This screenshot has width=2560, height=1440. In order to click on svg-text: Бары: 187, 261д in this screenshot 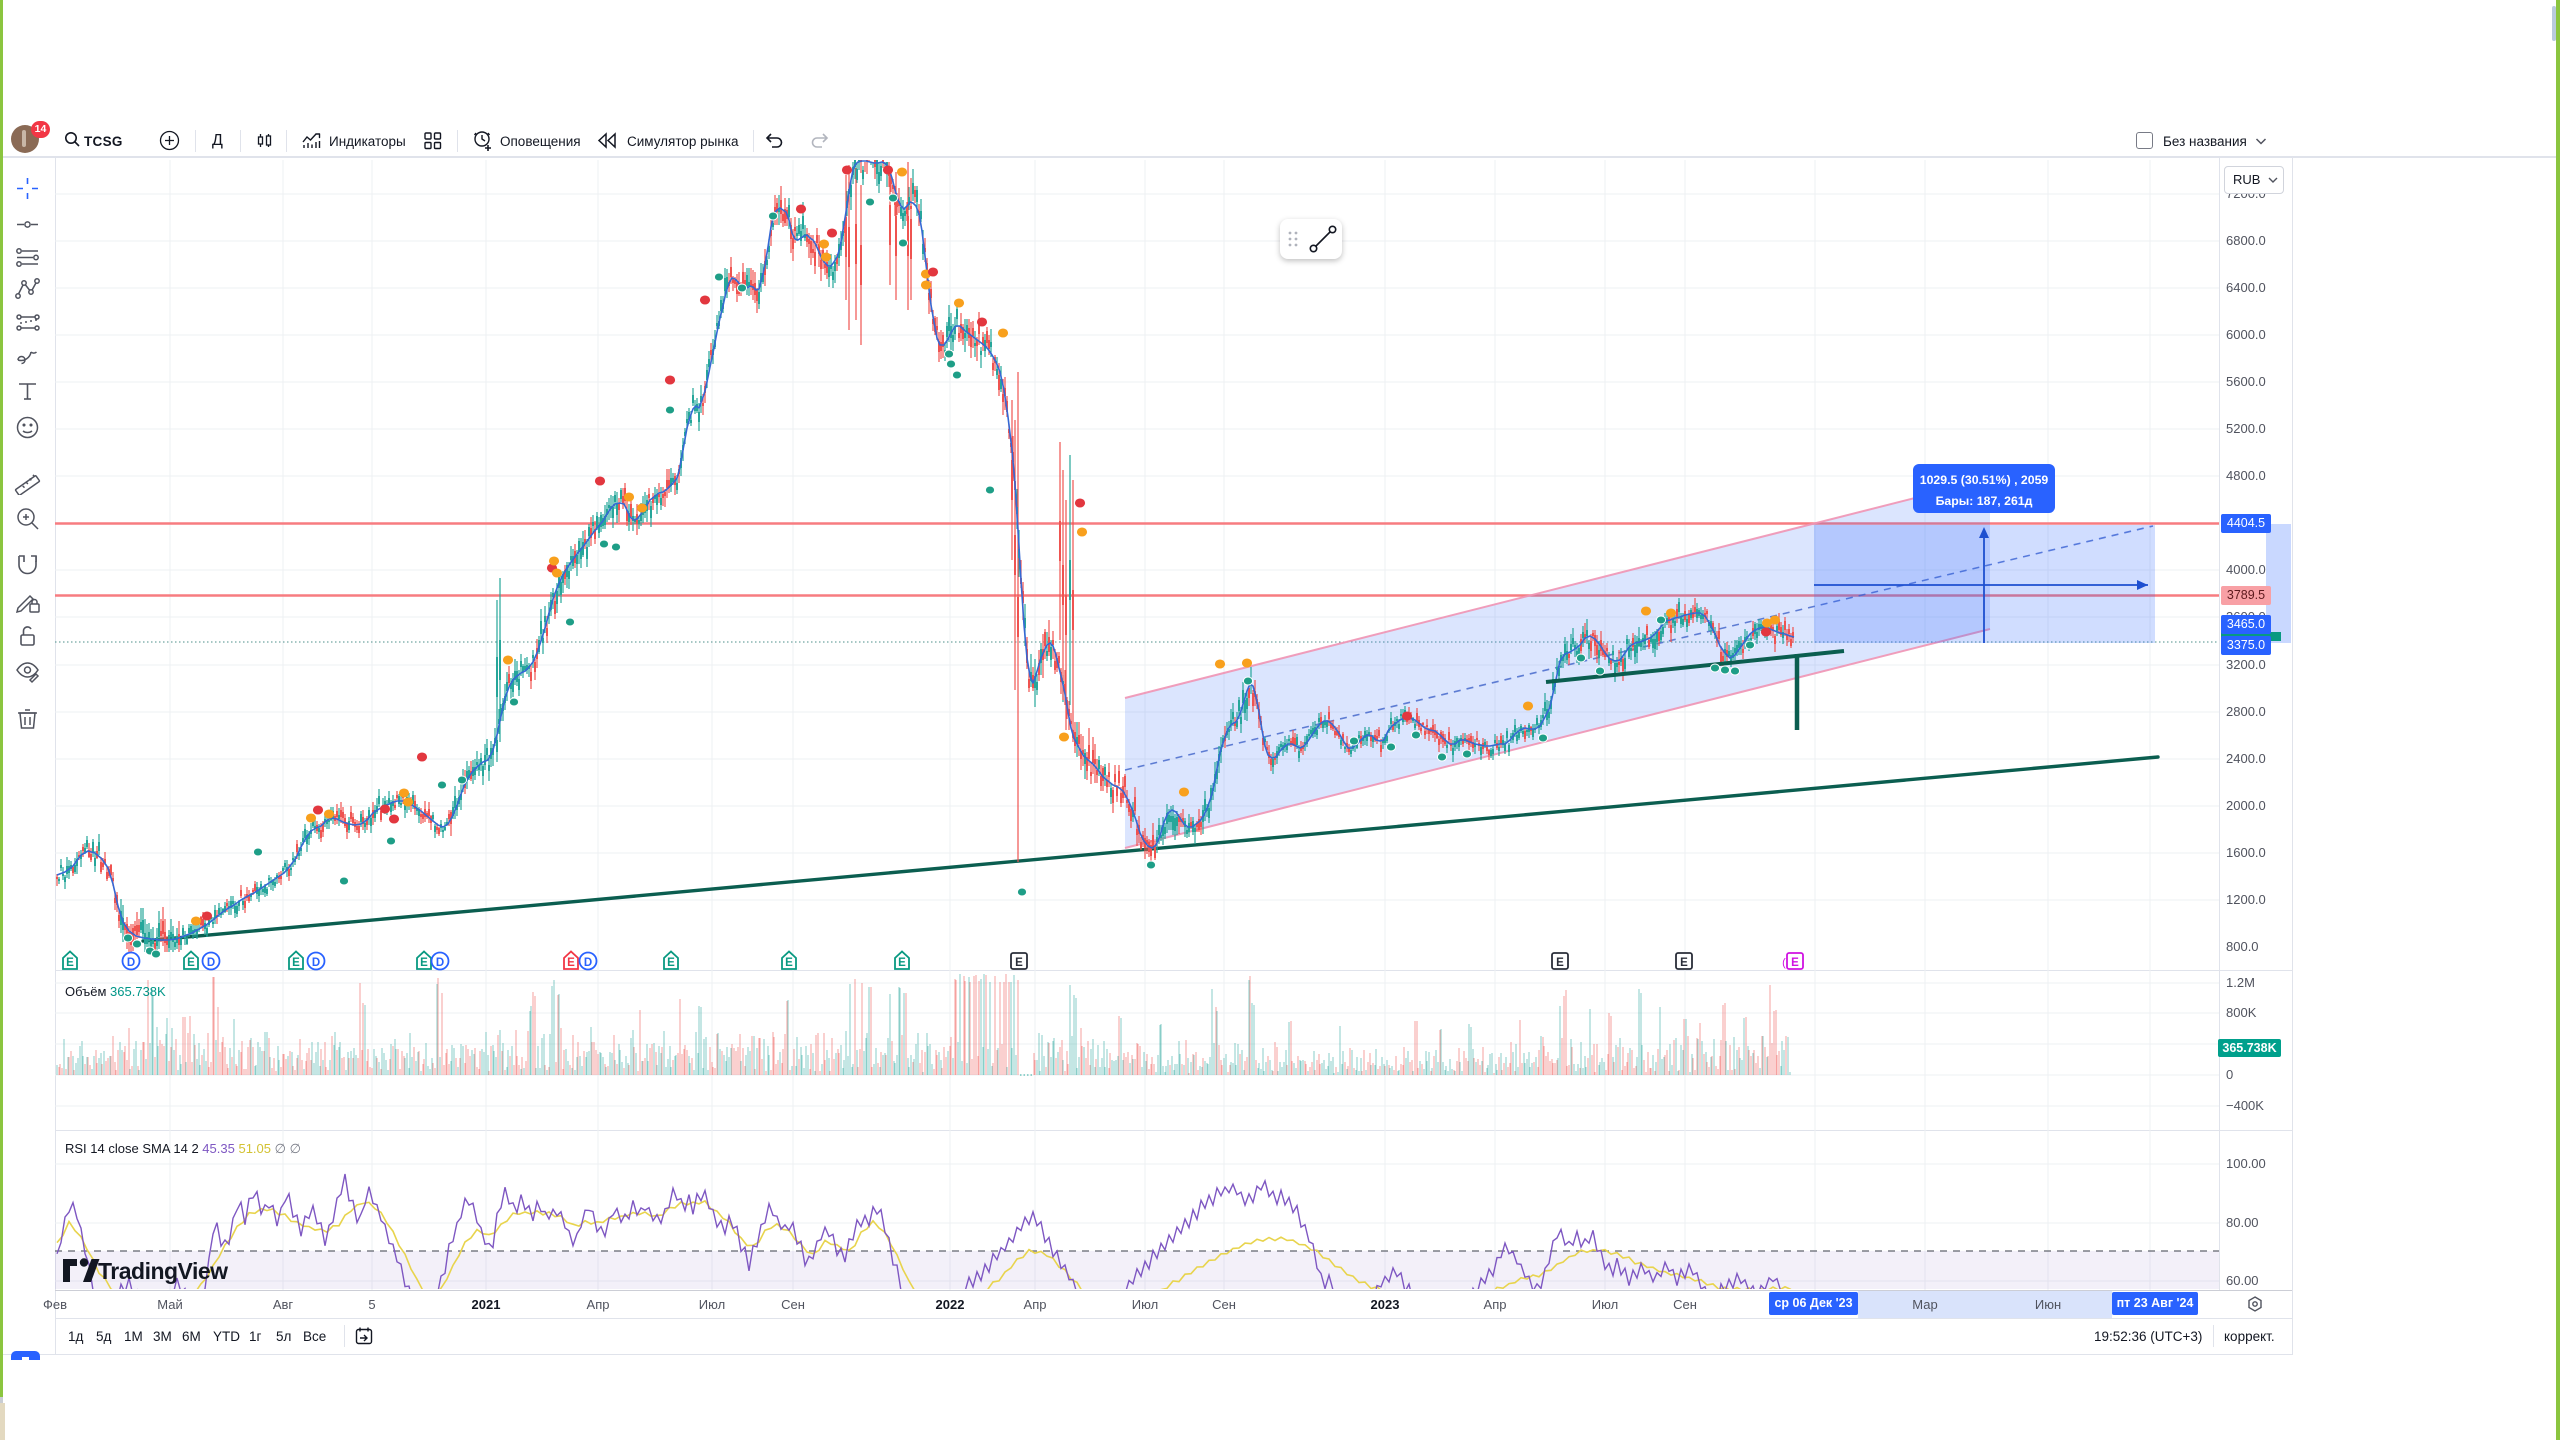, I will do `click(1984, 501)`.